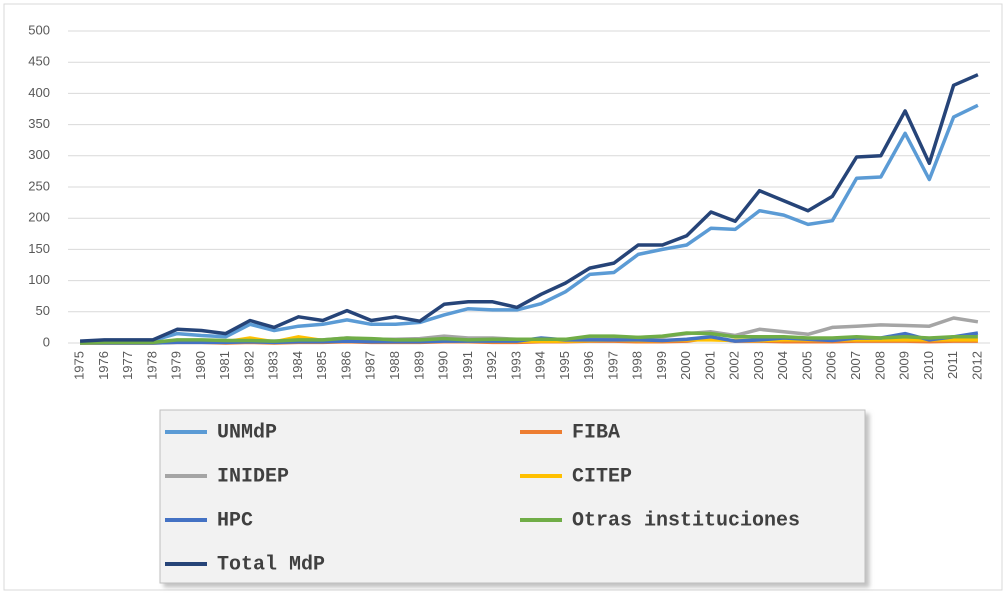 The image size is (1006, 599). What do you see at coordinates (602, 476) in the screenshot?
I see `legend-label: CITEP` at bounding box center [602, 476].